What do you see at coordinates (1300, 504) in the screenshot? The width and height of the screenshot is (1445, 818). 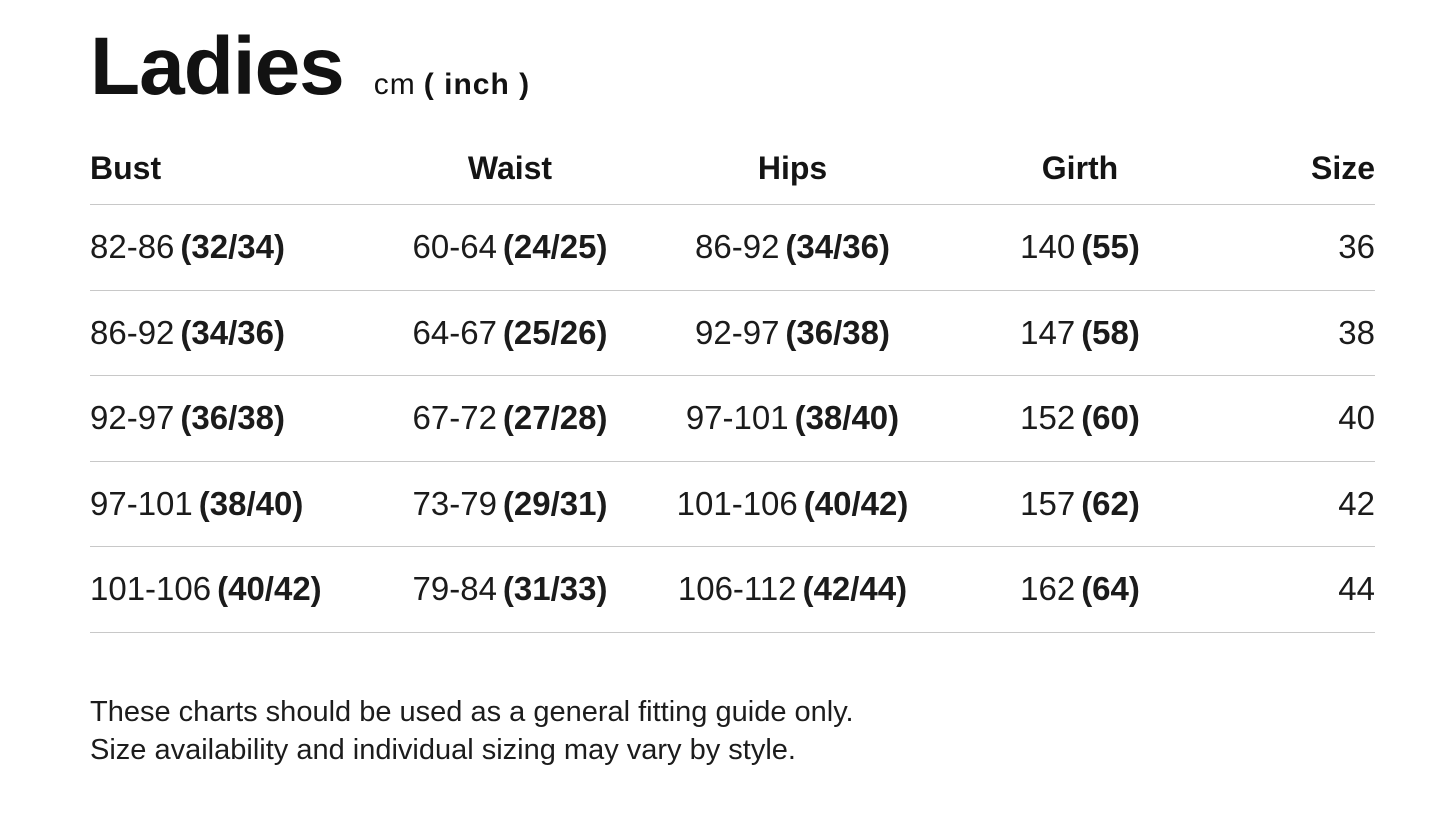 I see `size-cell: 42` at bounding box center [1300, 504].